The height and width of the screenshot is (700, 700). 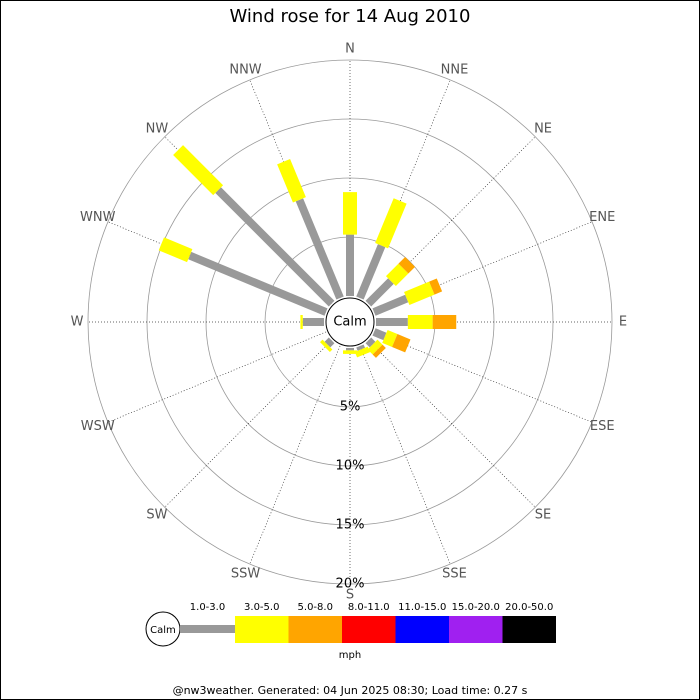 I want to click on calm-circle, so click(x=350, y=322).